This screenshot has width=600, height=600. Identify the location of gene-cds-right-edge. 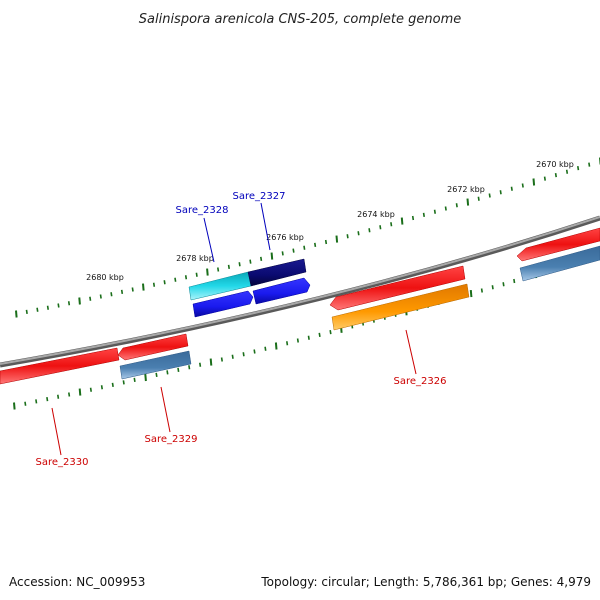
(559, 263).